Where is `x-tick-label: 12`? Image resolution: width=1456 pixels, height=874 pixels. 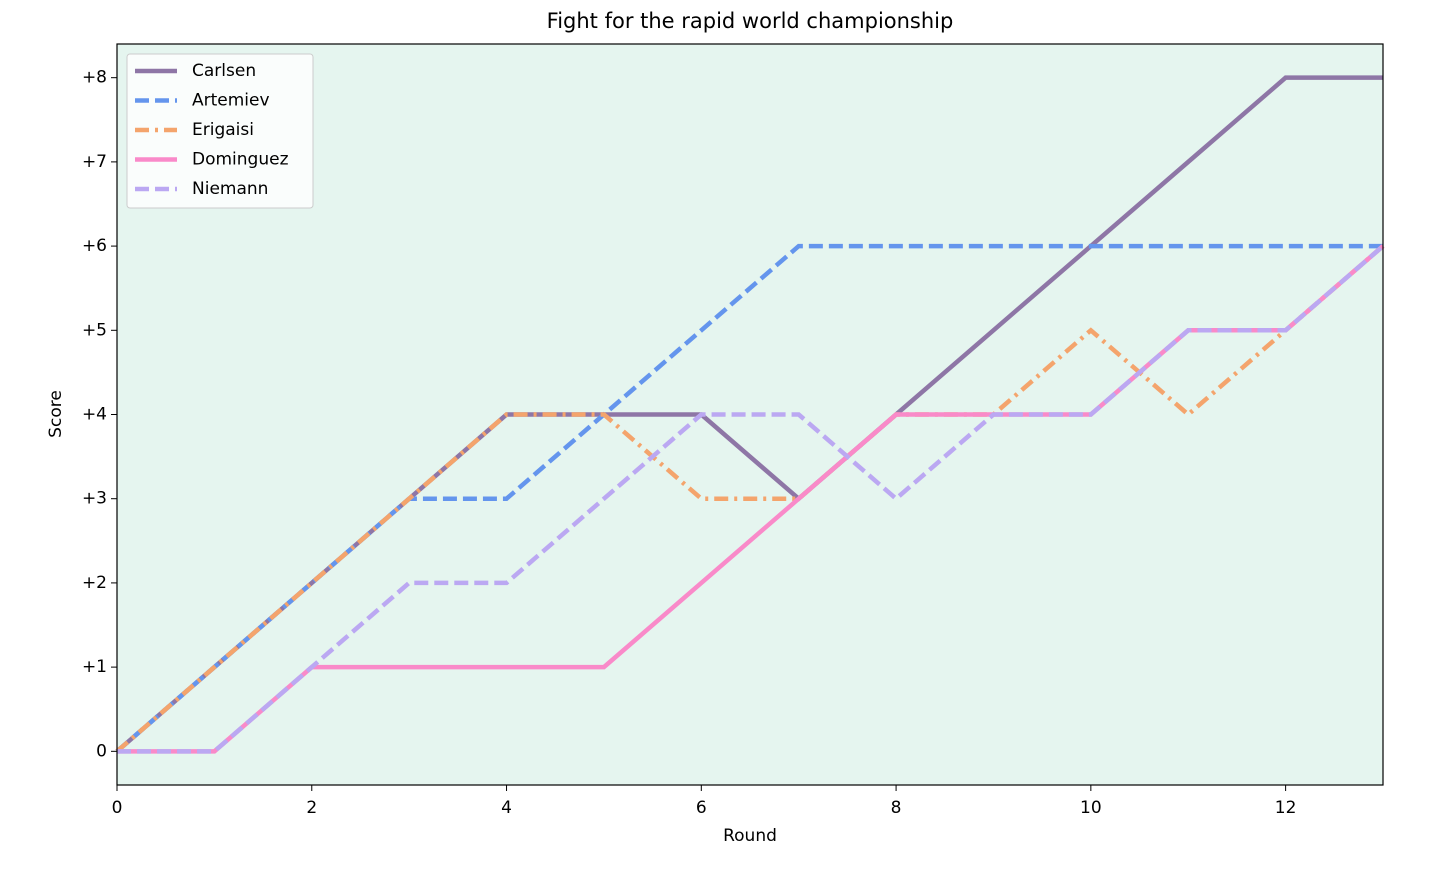 x-tick-label: 12 is located at coordinates (1286, 808).